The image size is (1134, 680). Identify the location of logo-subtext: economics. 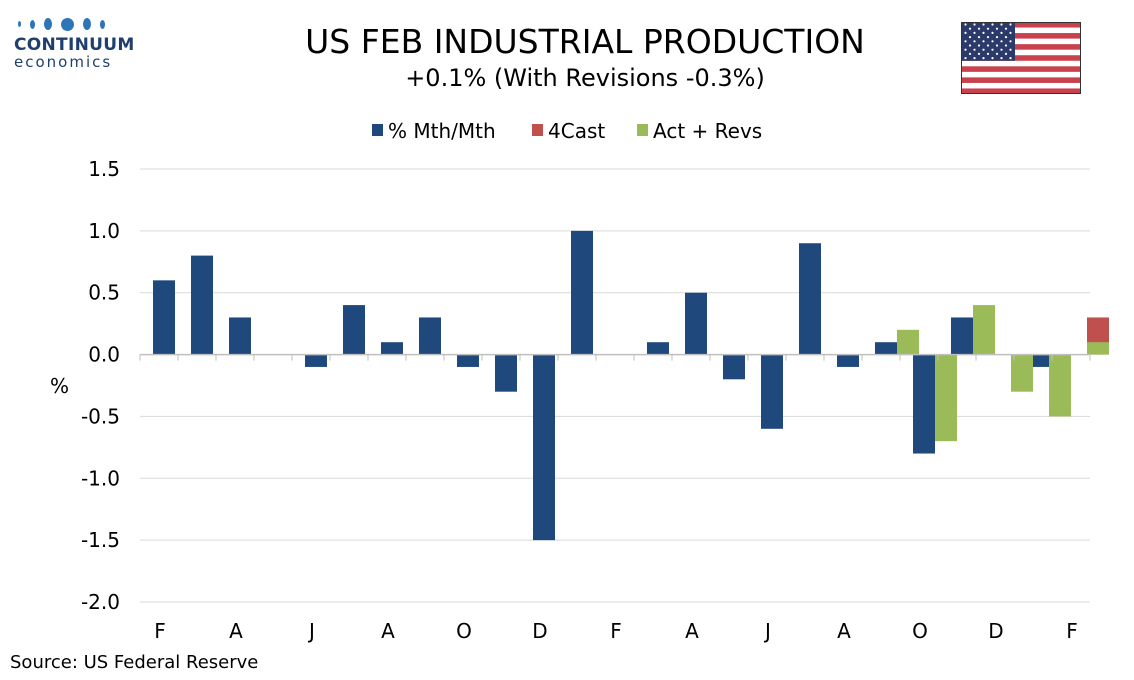
(63, 62).